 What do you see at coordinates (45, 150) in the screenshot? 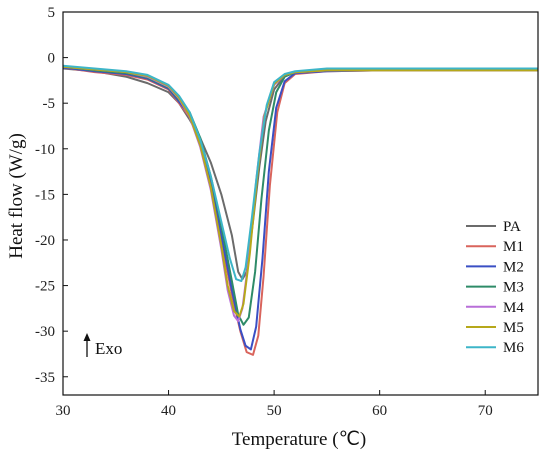
I see `y-tick-label: -10` at bounding box center [45, 150].